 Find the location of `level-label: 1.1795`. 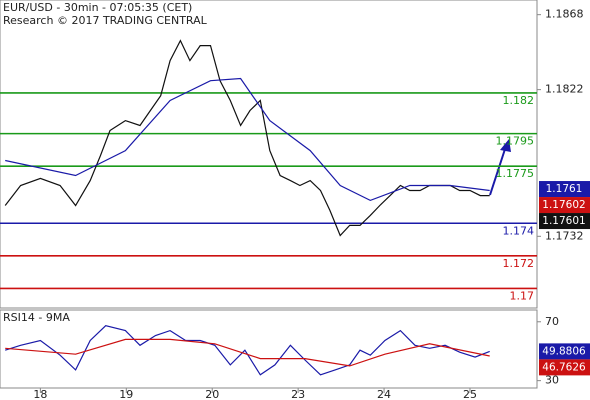

level-label: 1.1795 is located at coordinates (515, 141).